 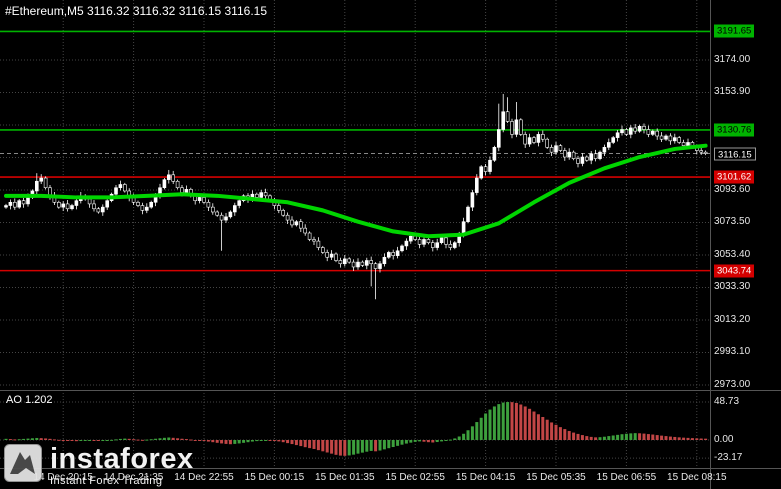 What do you see at coordinates (23, 463) in the screenshot?
I see `instaforex-logo` at bounding box center [23, 463].